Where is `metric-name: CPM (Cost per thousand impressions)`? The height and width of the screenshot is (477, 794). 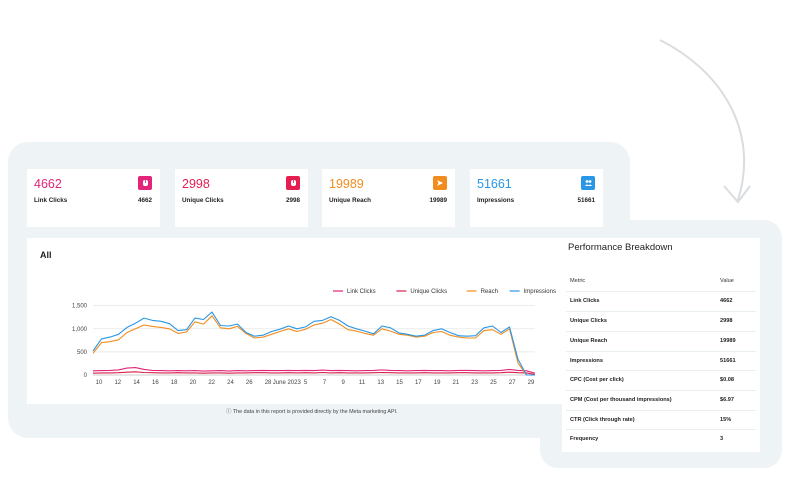
metric-name: CPM (Cost per thousand impressions) is located at coordinates (621, 400).